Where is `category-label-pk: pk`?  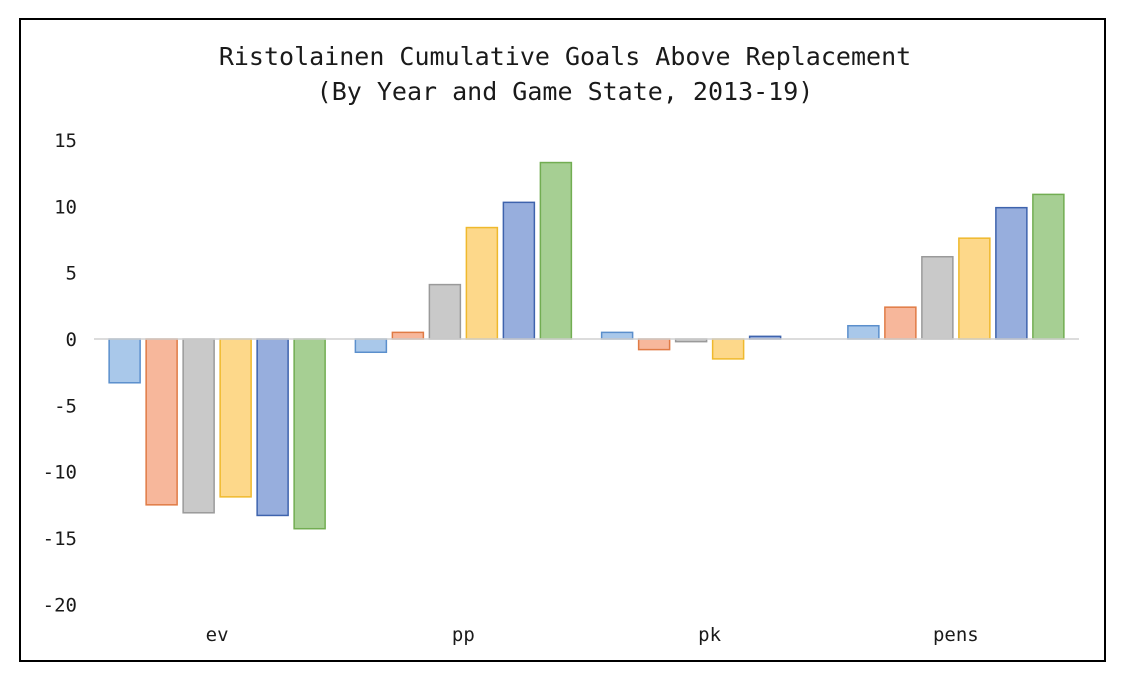 category-label-pk: pk is located at coordinates (709, 635).